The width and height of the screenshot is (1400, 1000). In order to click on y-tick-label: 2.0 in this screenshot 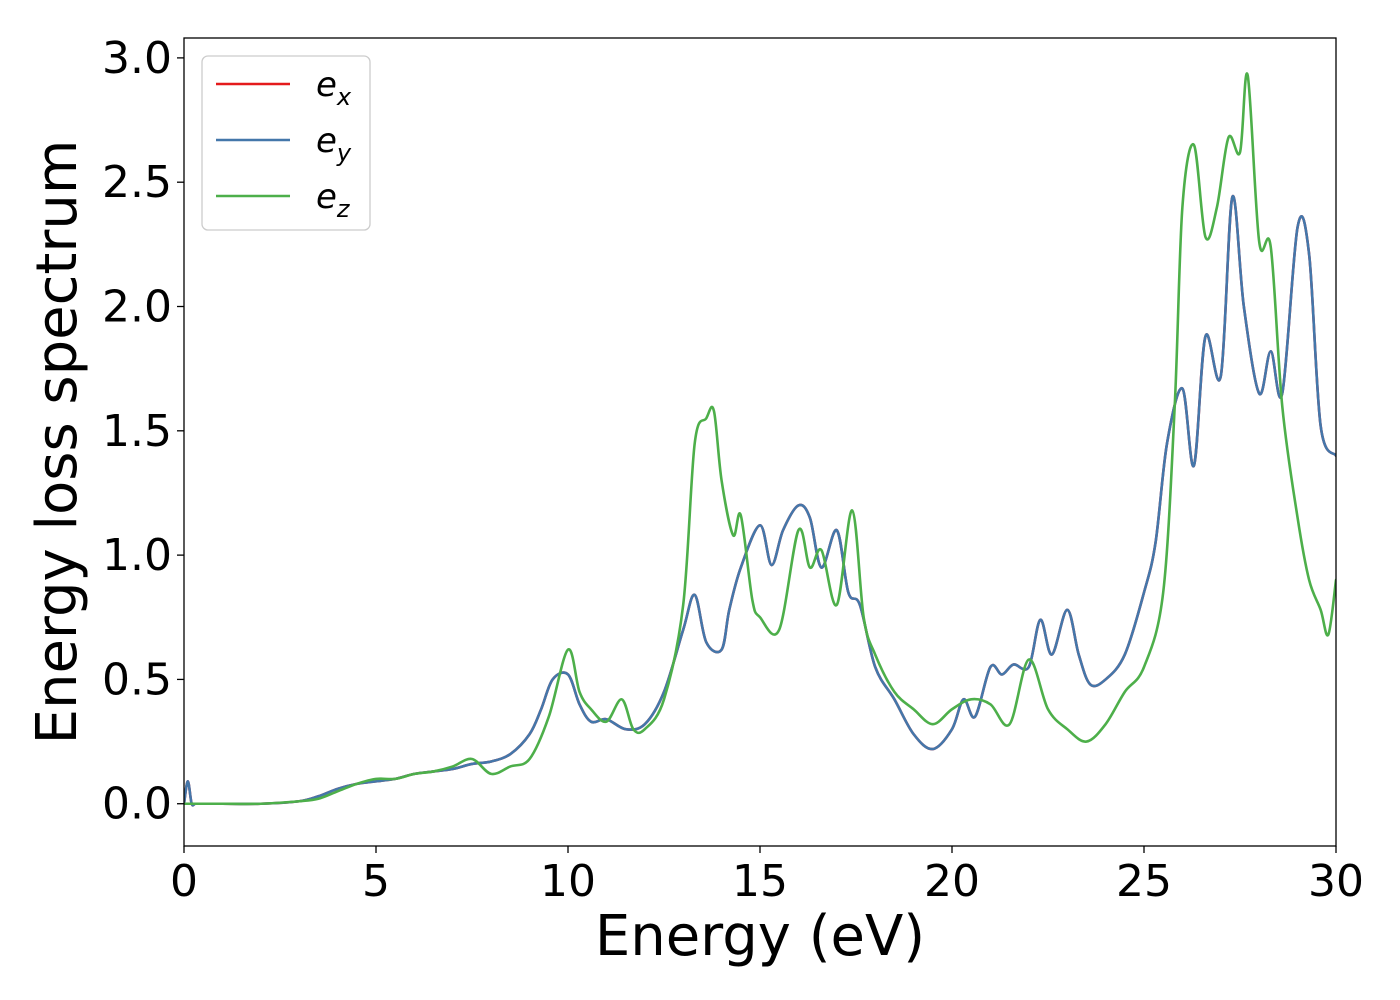, I will do `click(137, 307)`.